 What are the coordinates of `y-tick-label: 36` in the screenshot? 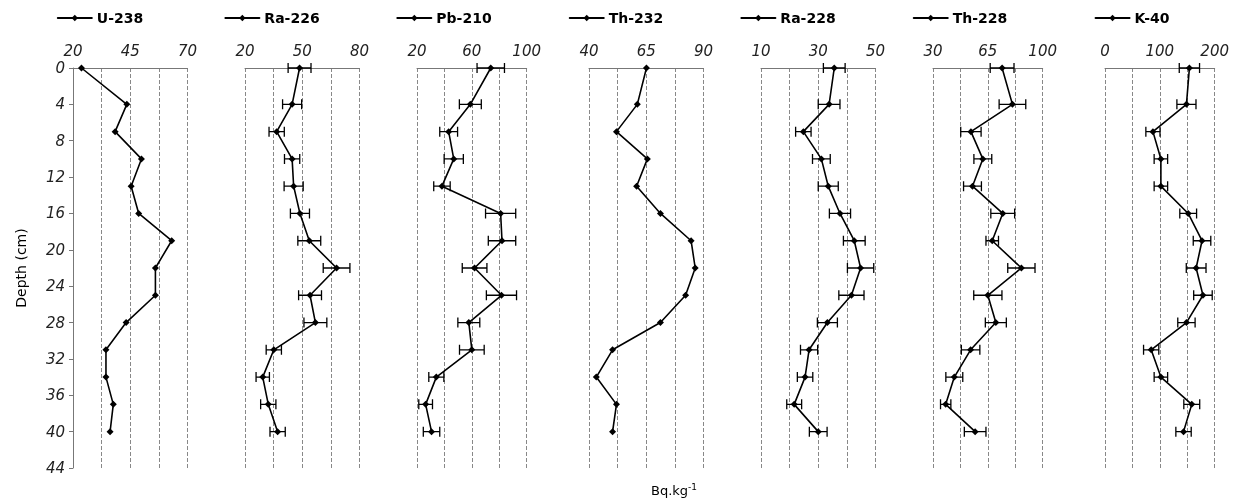 It's located at (55, 395).